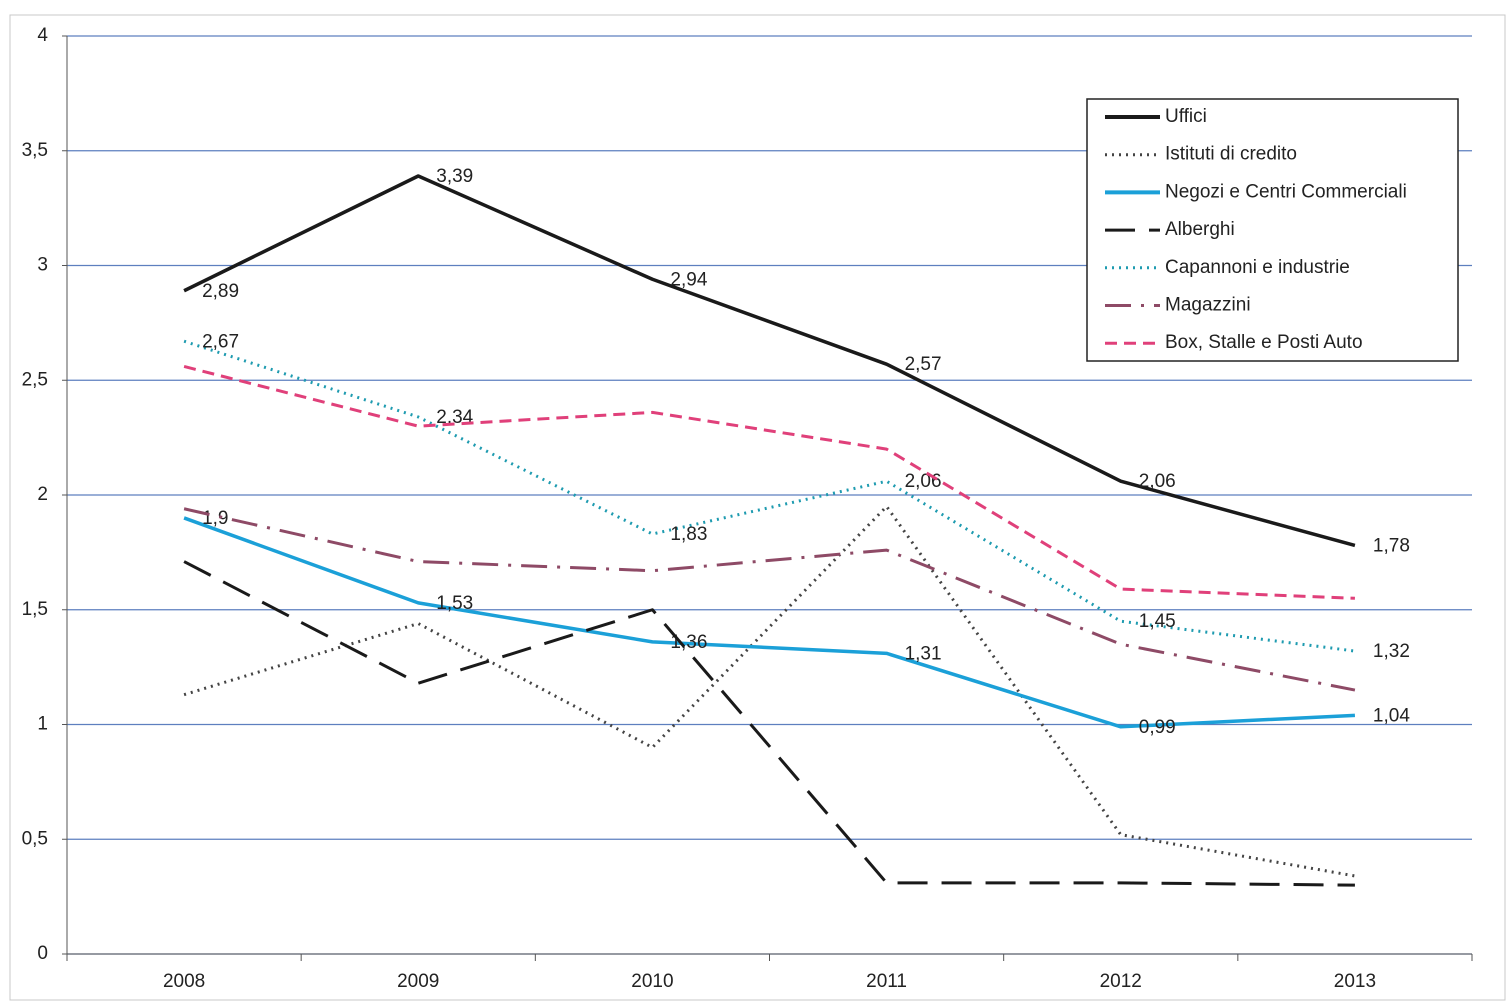 The height and width of the screenshot is (1005, 1508). I want to click on y-tick-label: 3,5, so click(35, 150).